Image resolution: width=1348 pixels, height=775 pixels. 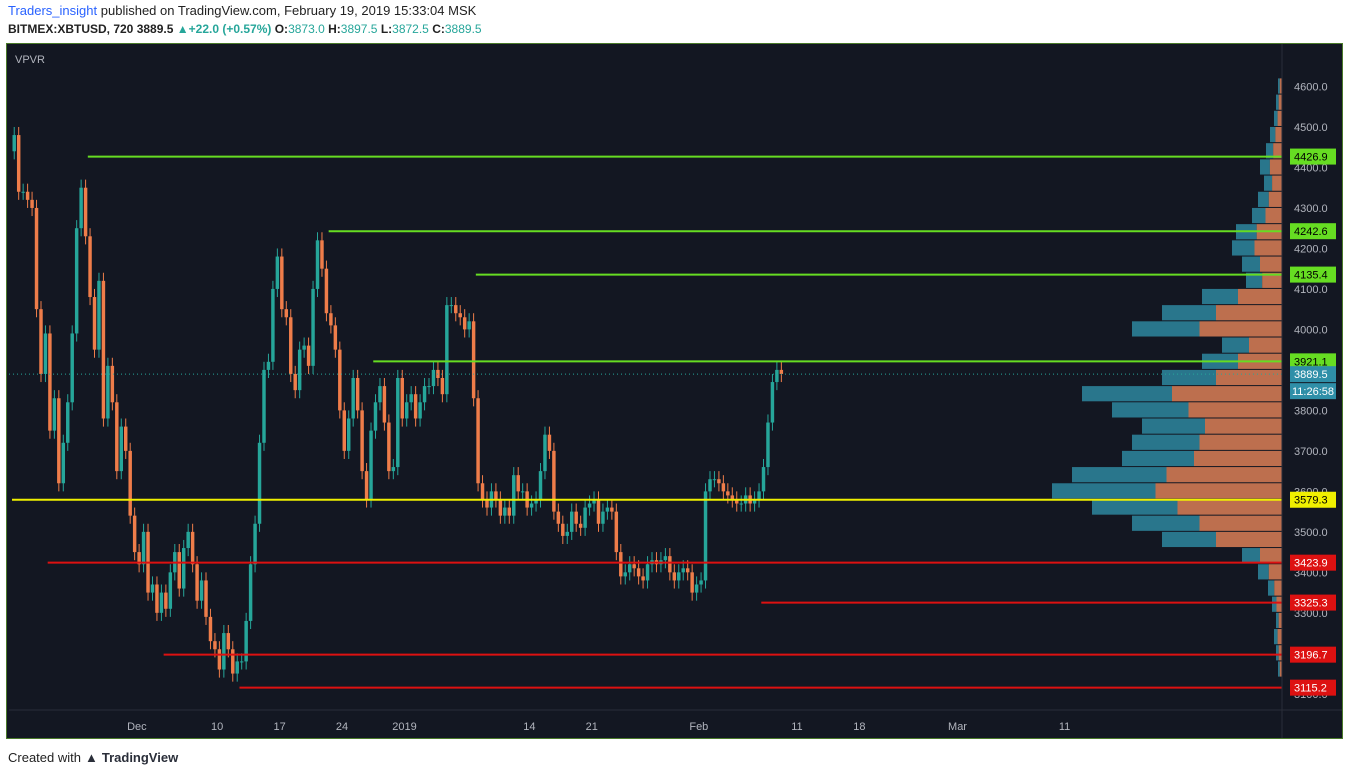 What do you see at coordinates (155, 29) in the screenshot?
I see `last-price: 3889.5` at bounding box center [155, 29].